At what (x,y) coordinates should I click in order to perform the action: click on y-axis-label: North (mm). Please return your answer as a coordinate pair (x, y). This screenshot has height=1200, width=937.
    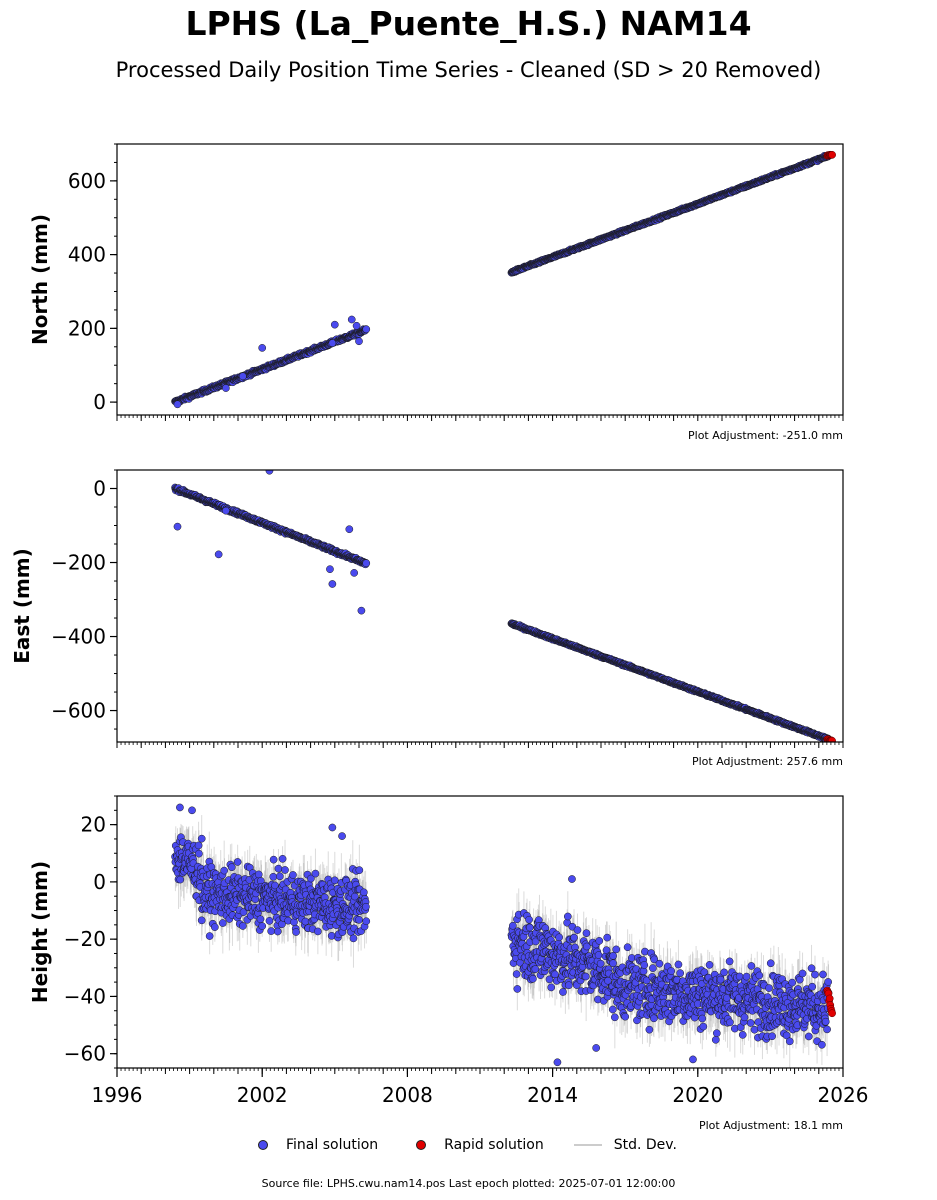
    Looking at the image, I should click on (40, 279).